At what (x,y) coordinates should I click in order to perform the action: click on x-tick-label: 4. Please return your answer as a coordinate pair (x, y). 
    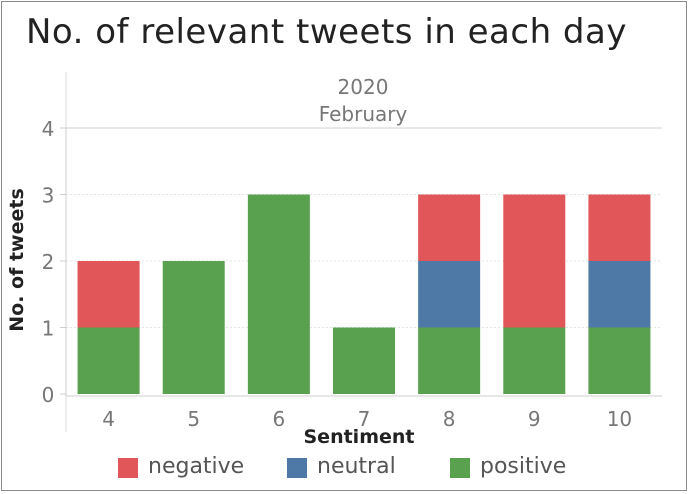
    Looking at the image, I should click on (108, 419).